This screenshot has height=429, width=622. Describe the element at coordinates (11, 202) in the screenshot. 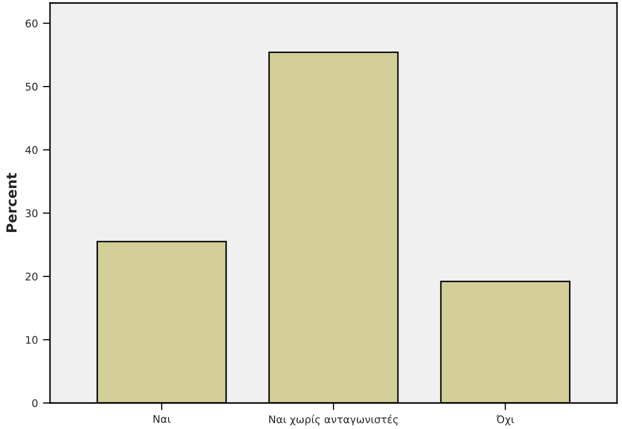

I see `y-axis-title: Percent` at that location.